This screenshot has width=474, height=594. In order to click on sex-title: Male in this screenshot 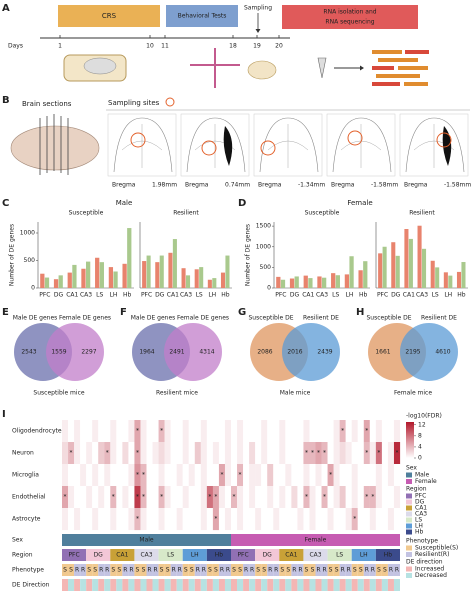, I will do `click(124, 203)`.